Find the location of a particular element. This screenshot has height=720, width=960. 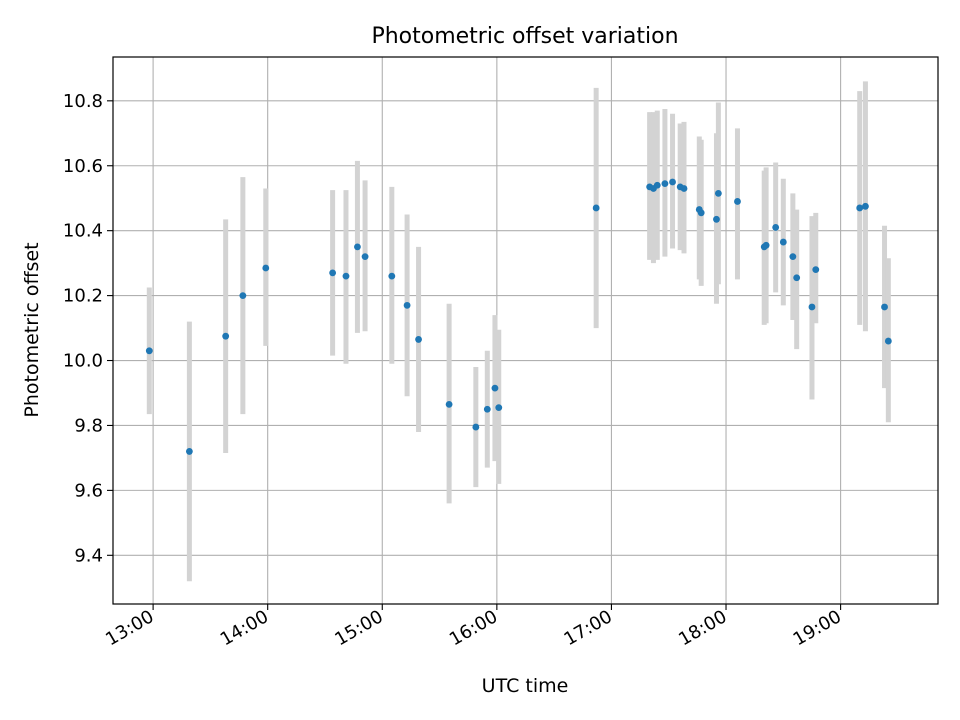

y-tick-label: 10.0 is located at coordinates (83, 361).